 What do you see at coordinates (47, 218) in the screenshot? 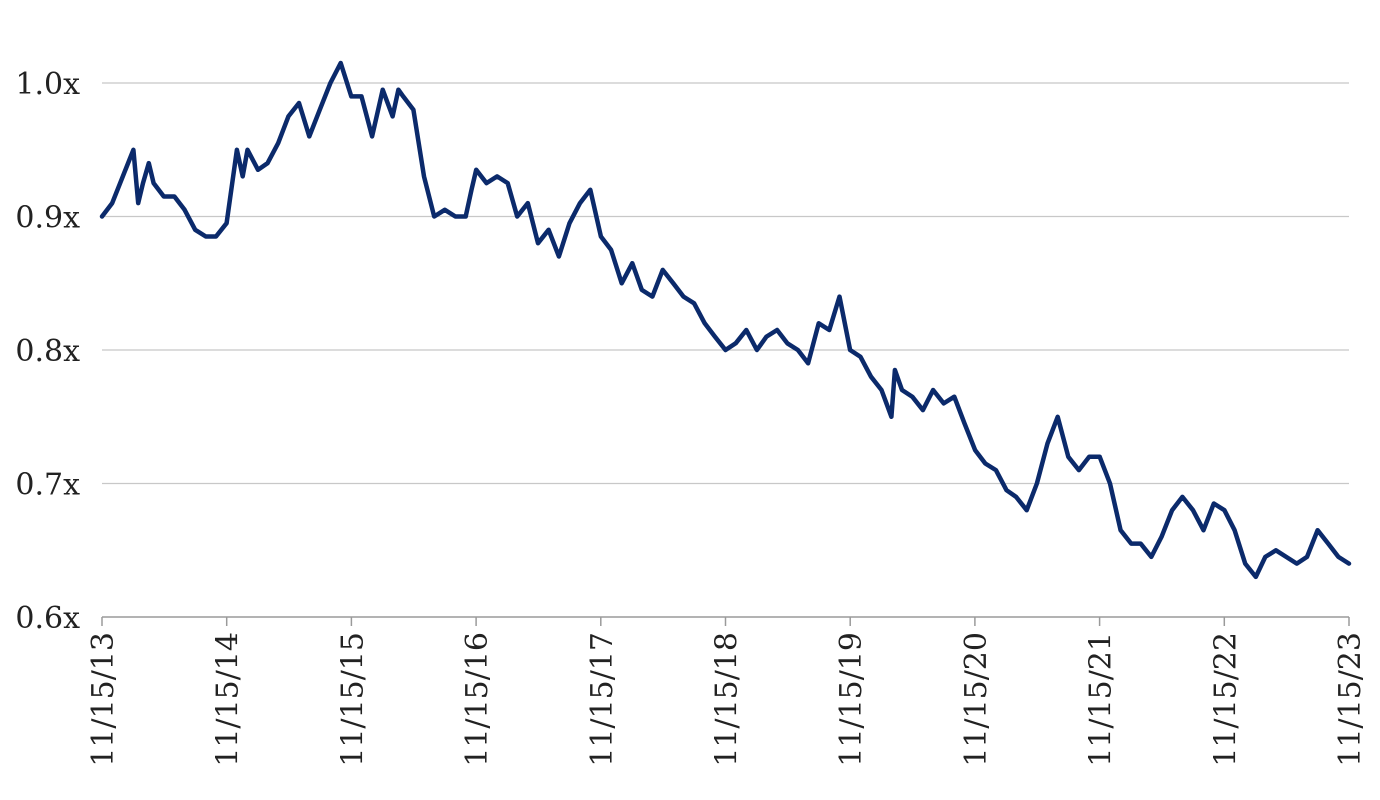
I see `y-tick-label: 0.9x` at bounding box center [47, 218].